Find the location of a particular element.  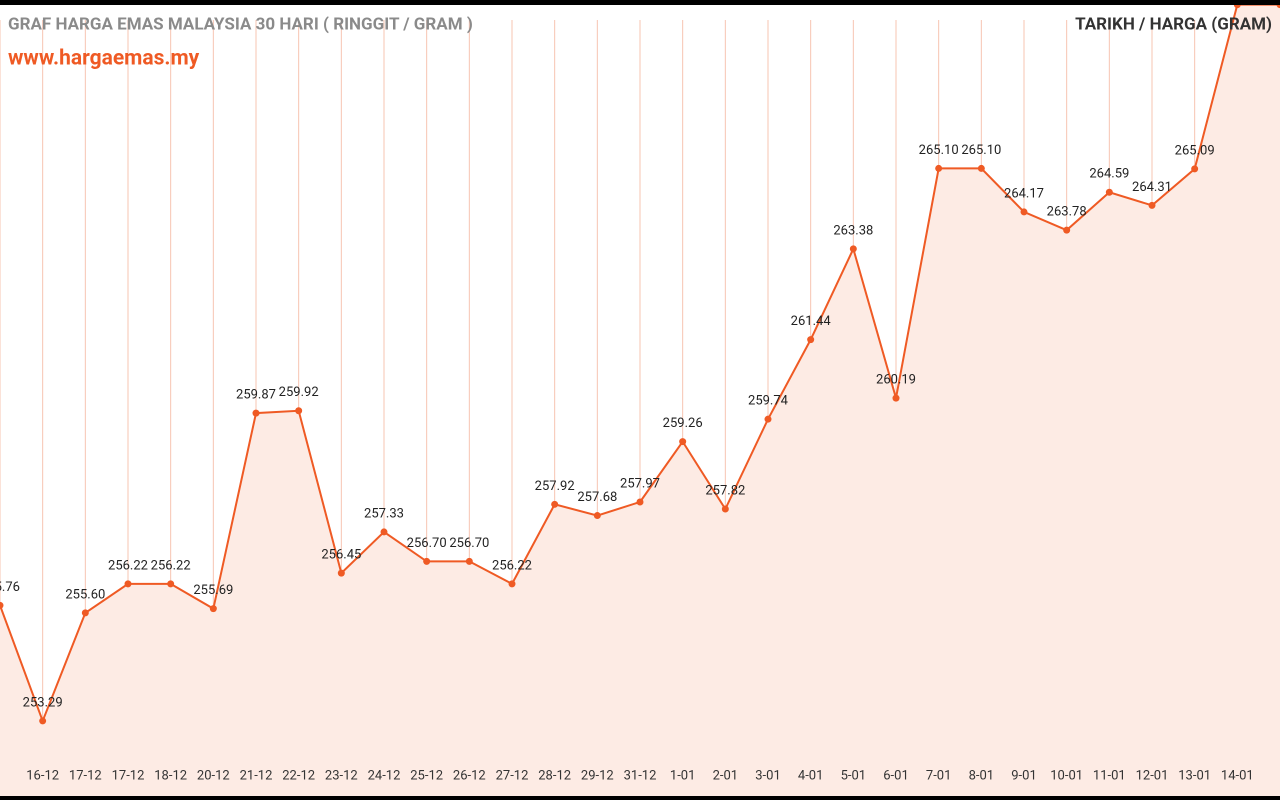

x-tick-label: 10-01 is located at coordinates (1066, 775).